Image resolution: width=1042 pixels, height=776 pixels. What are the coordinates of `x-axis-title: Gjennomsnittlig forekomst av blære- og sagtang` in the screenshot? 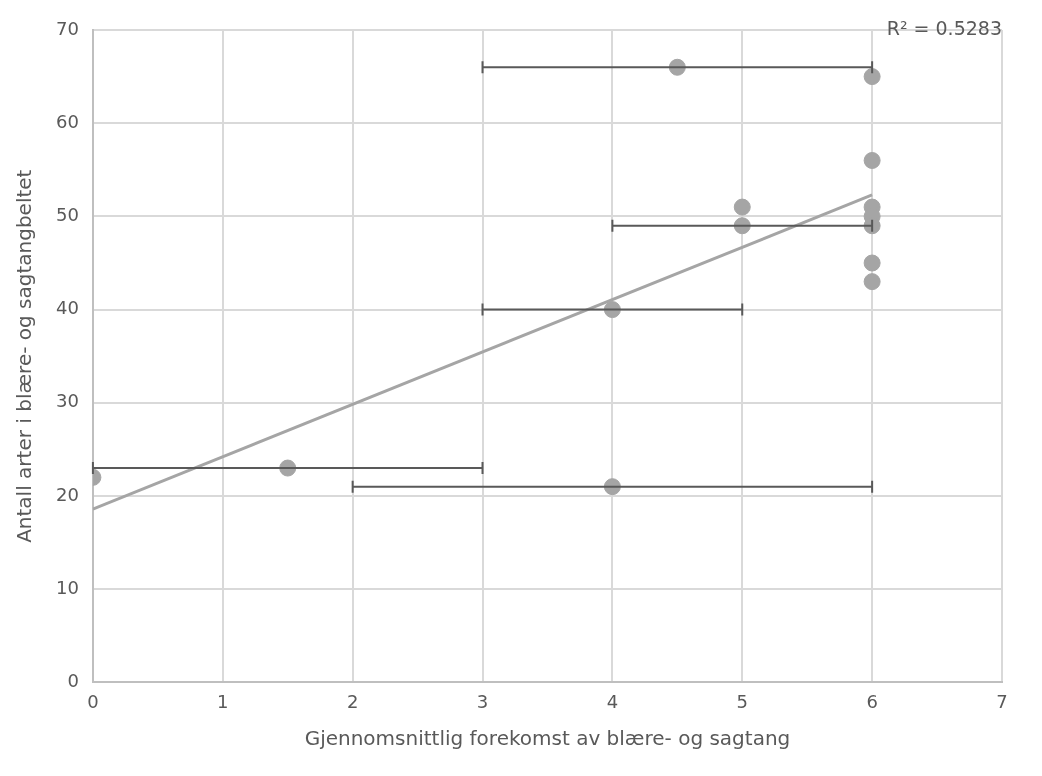 It's located at (547, 738).